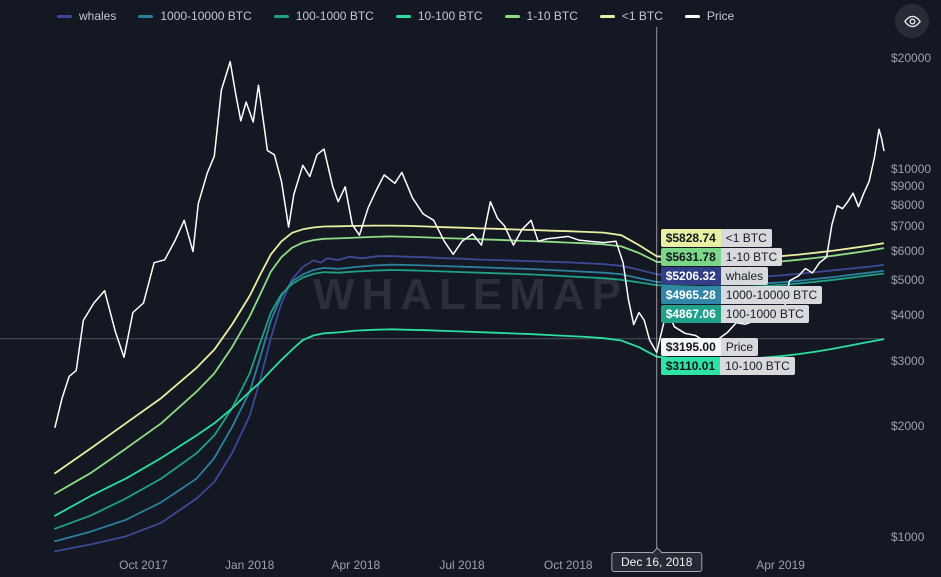 The image size is (941, 577). Describe the element at coordinates (908, 226) in the screenshot. I see `y-axis-label: $7000` at that location.